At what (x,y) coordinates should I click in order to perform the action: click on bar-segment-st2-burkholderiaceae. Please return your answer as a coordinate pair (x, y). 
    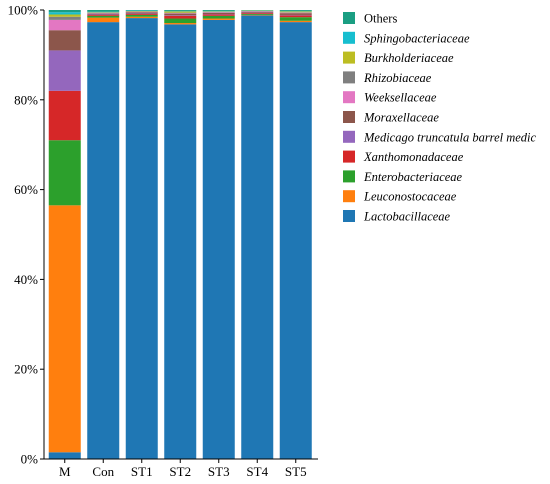
    Looking at the image, I should click on (180, 11).